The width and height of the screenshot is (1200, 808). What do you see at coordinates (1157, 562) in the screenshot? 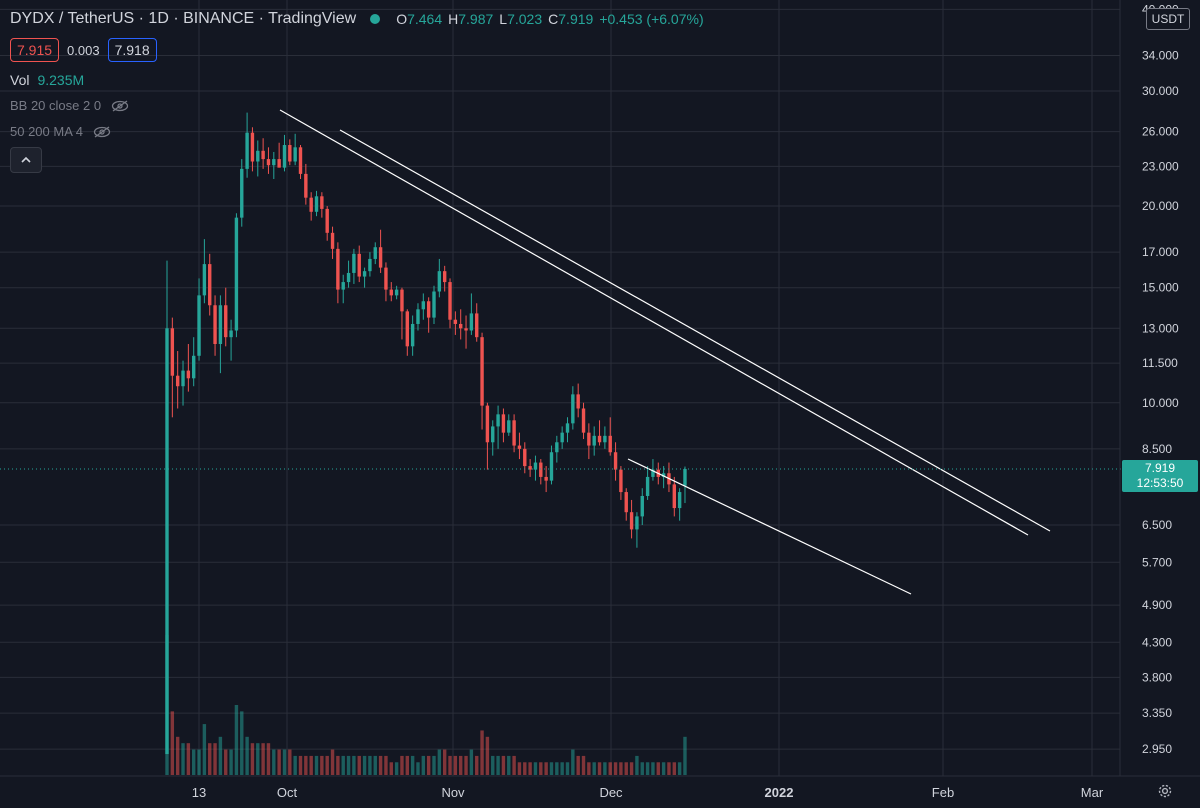
I see `price-tick-label: 5.700` at bounding box center [1157, 562].